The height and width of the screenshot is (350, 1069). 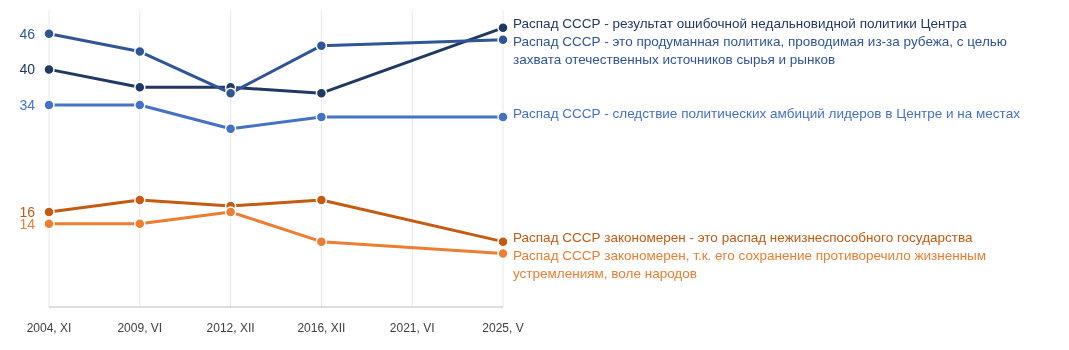 I want to click on x-tick-label: 2012, XII, so click(x=230, y=327).